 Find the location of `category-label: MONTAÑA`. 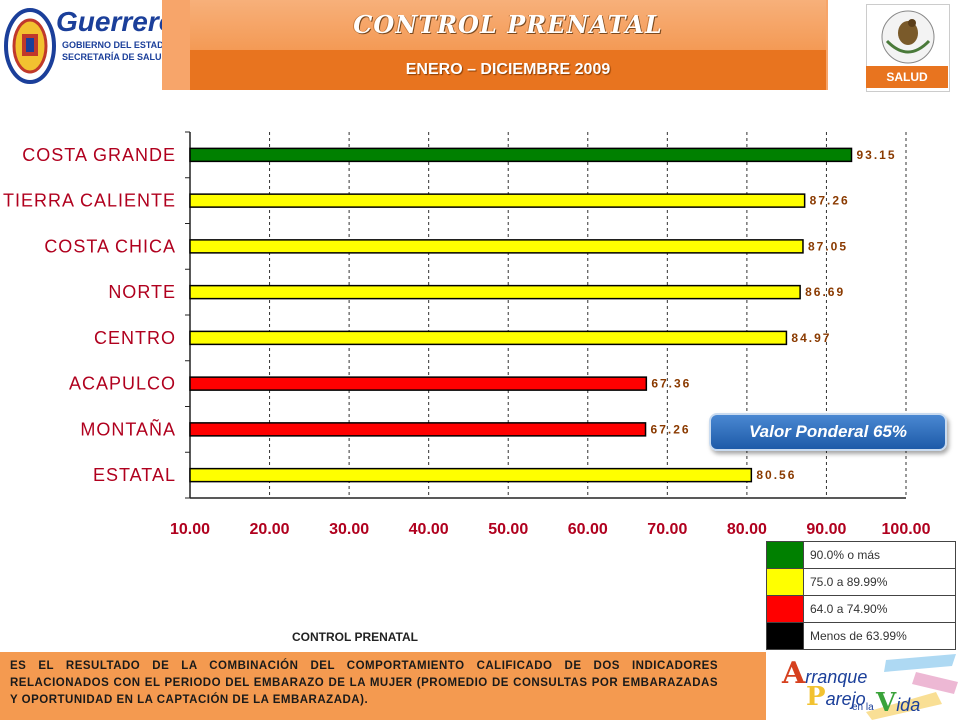

category-label: MONTAÑA is located at coordinates (128, 428).